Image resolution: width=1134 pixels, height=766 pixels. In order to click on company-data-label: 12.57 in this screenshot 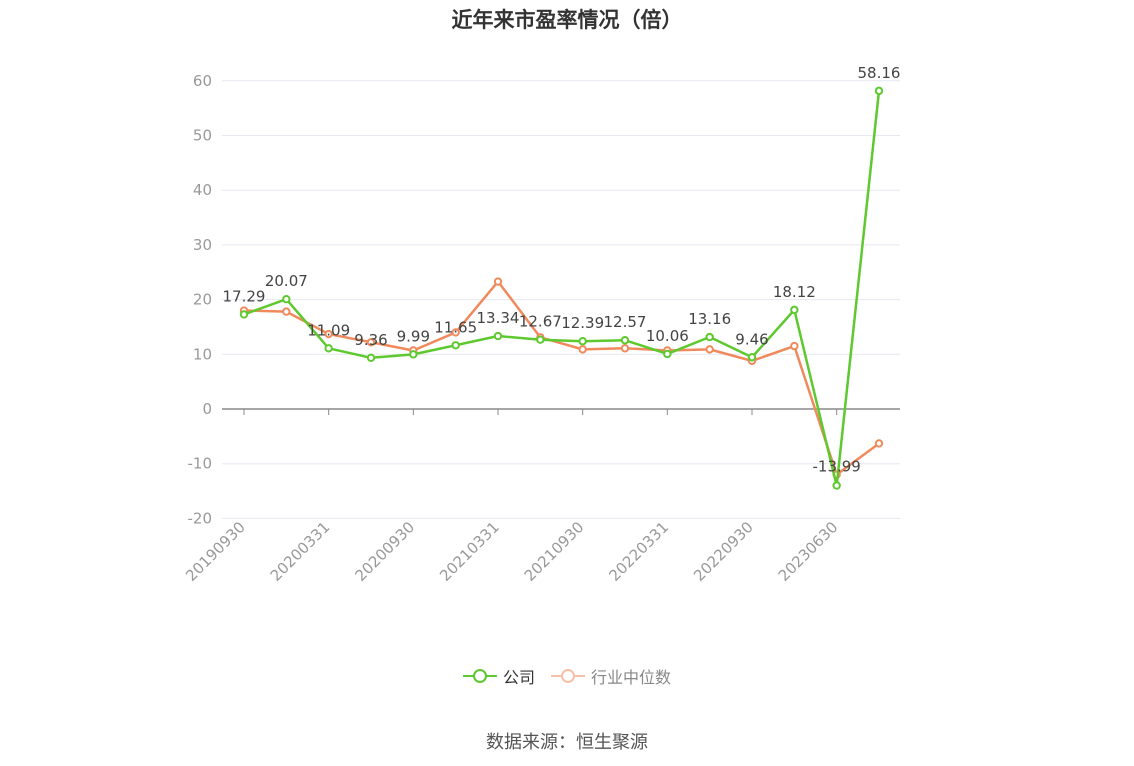, I will do `click(625, 322)`.